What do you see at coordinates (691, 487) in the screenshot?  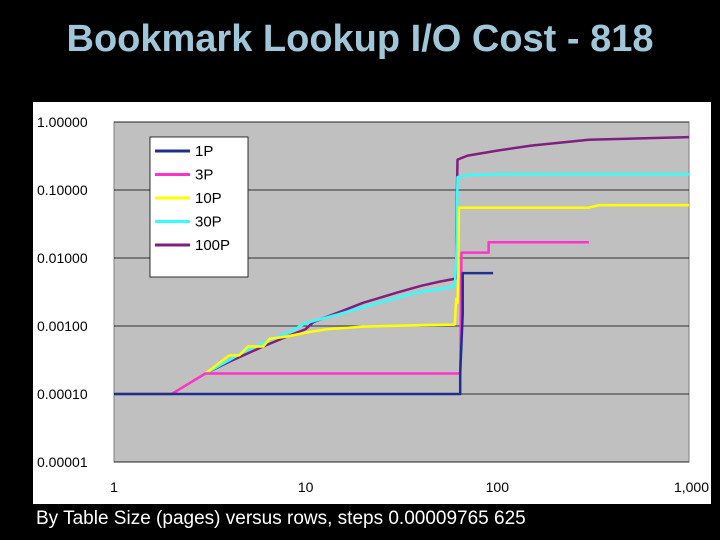 I see `x-tick-label: 1,000` at bounding box center [691, 487].